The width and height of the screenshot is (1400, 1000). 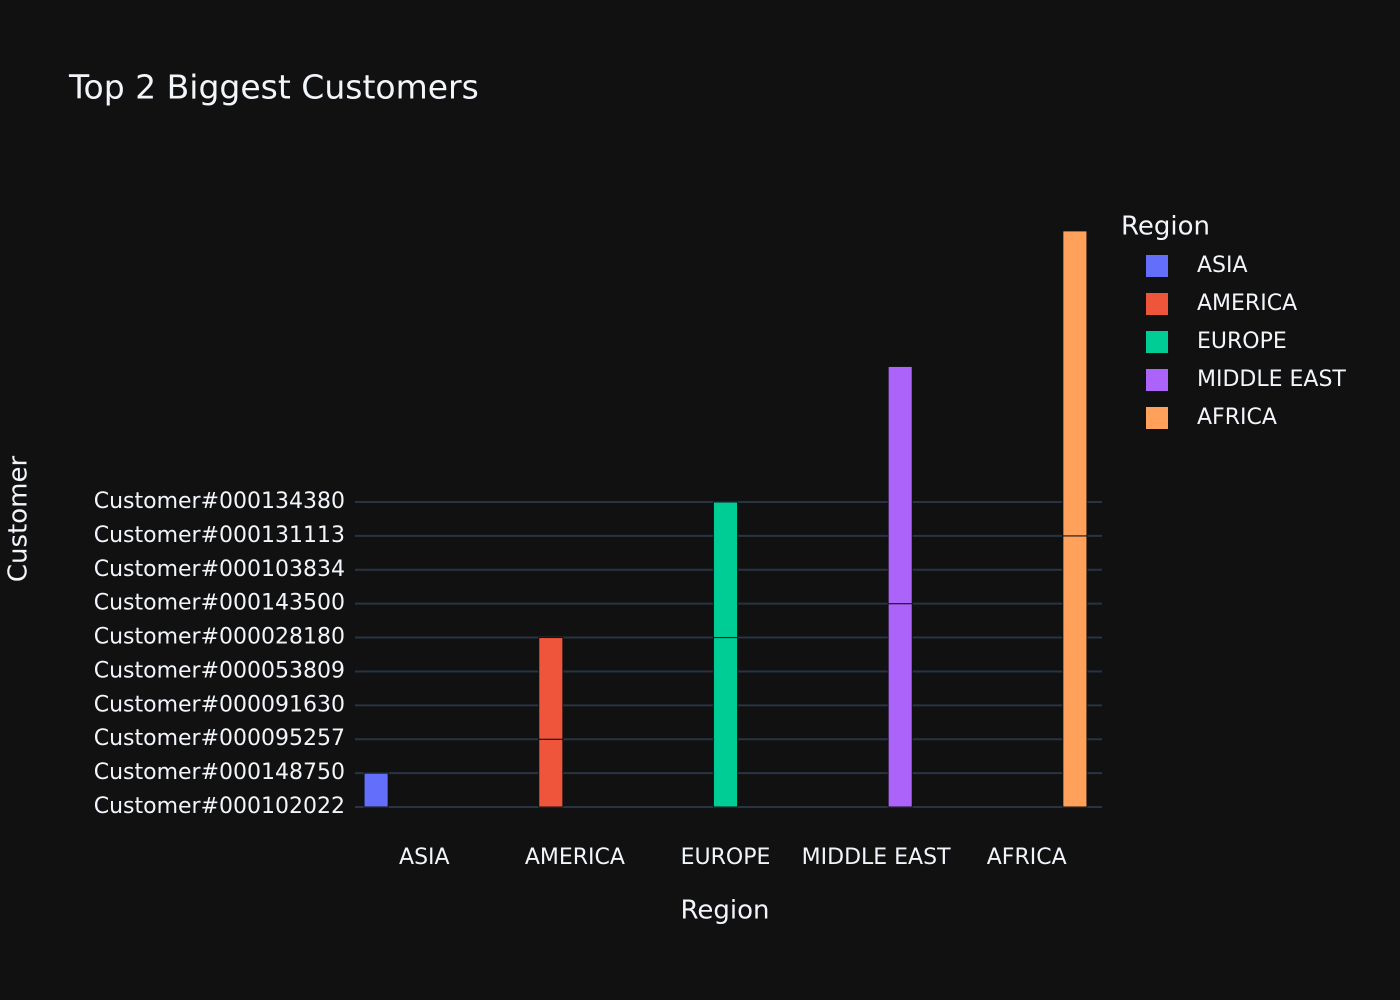 I want to click on y-tick-label: Customer#000028180, so click(x=219, y=637).